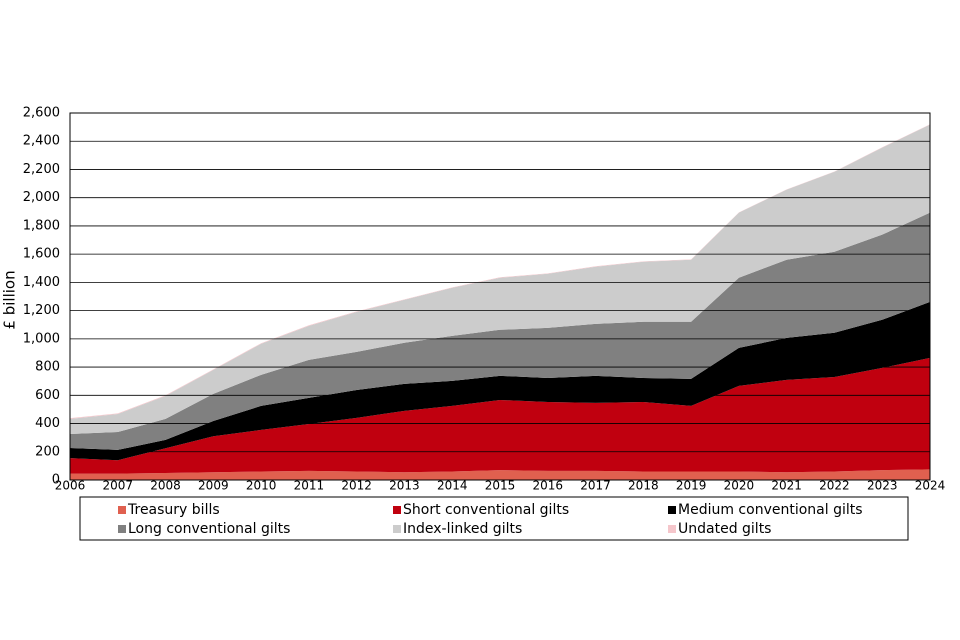 Image resolution: width=960 pixels, height=640 pixels. Describe the element at coordinates (47, 395) in the screenshot. I see `y-tick-label: 600` at that location.